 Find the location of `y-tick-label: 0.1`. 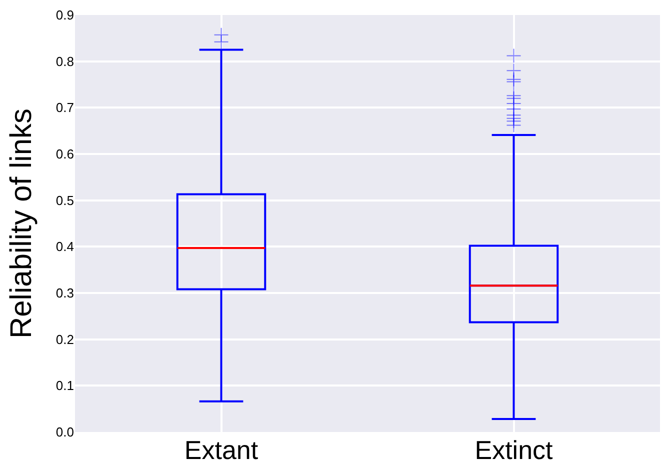

y-tick-label: 0.1 is located at coordinates (65, 386).